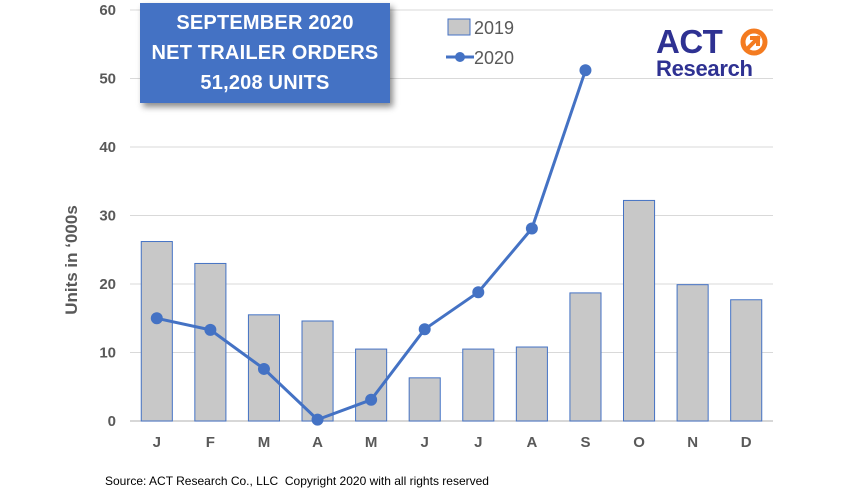 The image size is (855, 499). What do you see at coordinates (71, 260) in the screenshot?
I see `y-axis-label: Units in ‘000s` at bounding box center [71, 260].